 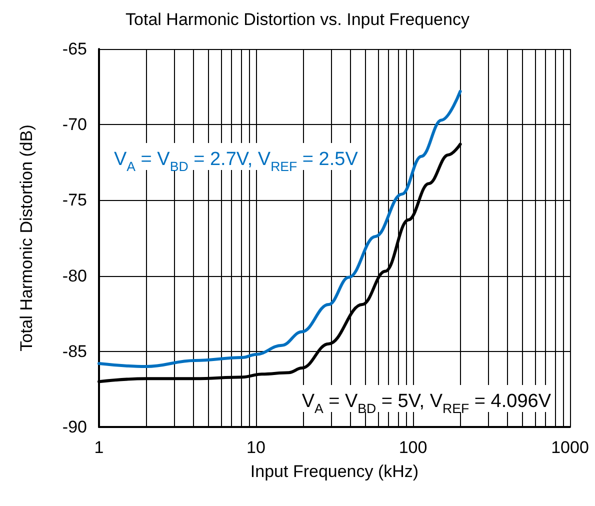 What do you see at coordinates (334, 471) in the screenshot?
I see `x-axis-title: Input Frequency (kHz)` at bounding box center [334, 471].